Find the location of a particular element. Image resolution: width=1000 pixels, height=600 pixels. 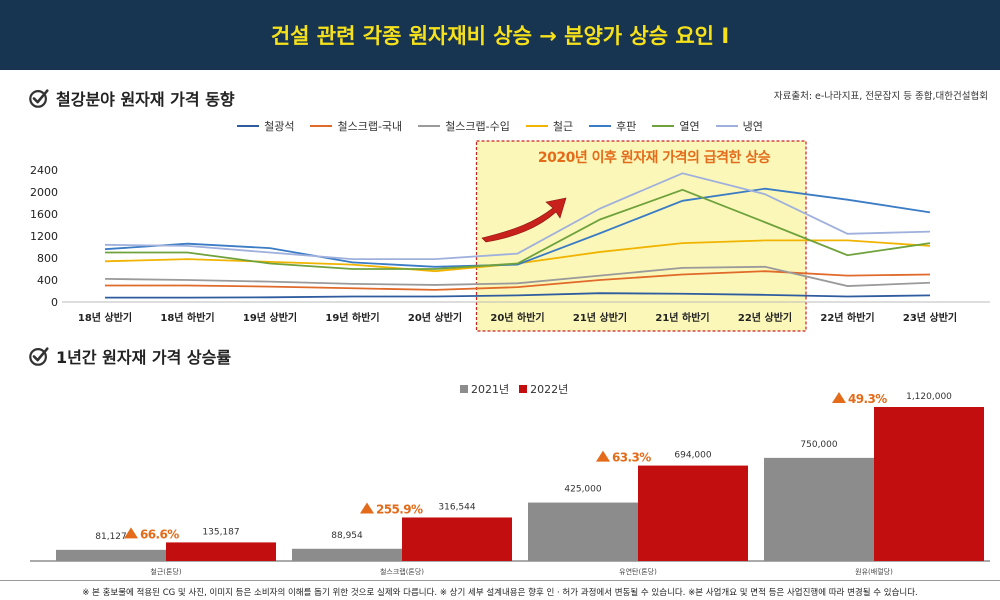

x-category-label: 23년 상반기 is located at coordinates (930, 317).